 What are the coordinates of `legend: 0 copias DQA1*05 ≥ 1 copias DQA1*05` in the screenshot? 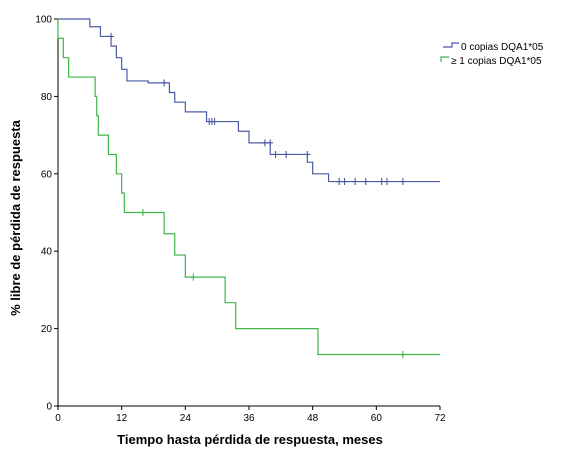 It's located at (492, 54).